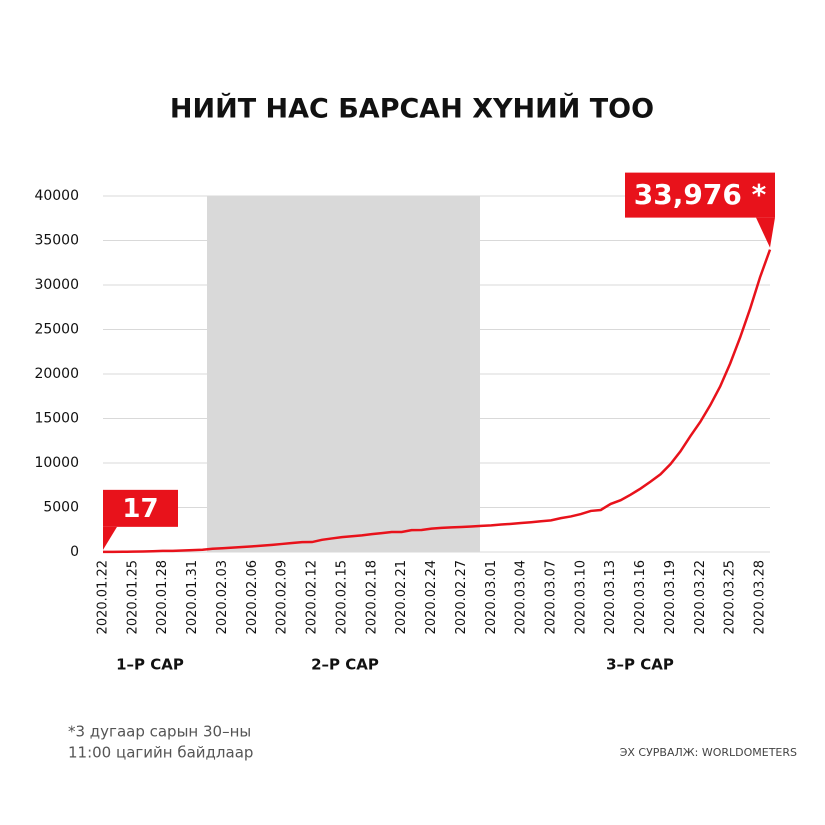 The height and width of the screenshot is (825, 825). Describe the element at coordinates (132, 597) in the screenshot. I see `x-tick-label: 2020.01.25` at that location.